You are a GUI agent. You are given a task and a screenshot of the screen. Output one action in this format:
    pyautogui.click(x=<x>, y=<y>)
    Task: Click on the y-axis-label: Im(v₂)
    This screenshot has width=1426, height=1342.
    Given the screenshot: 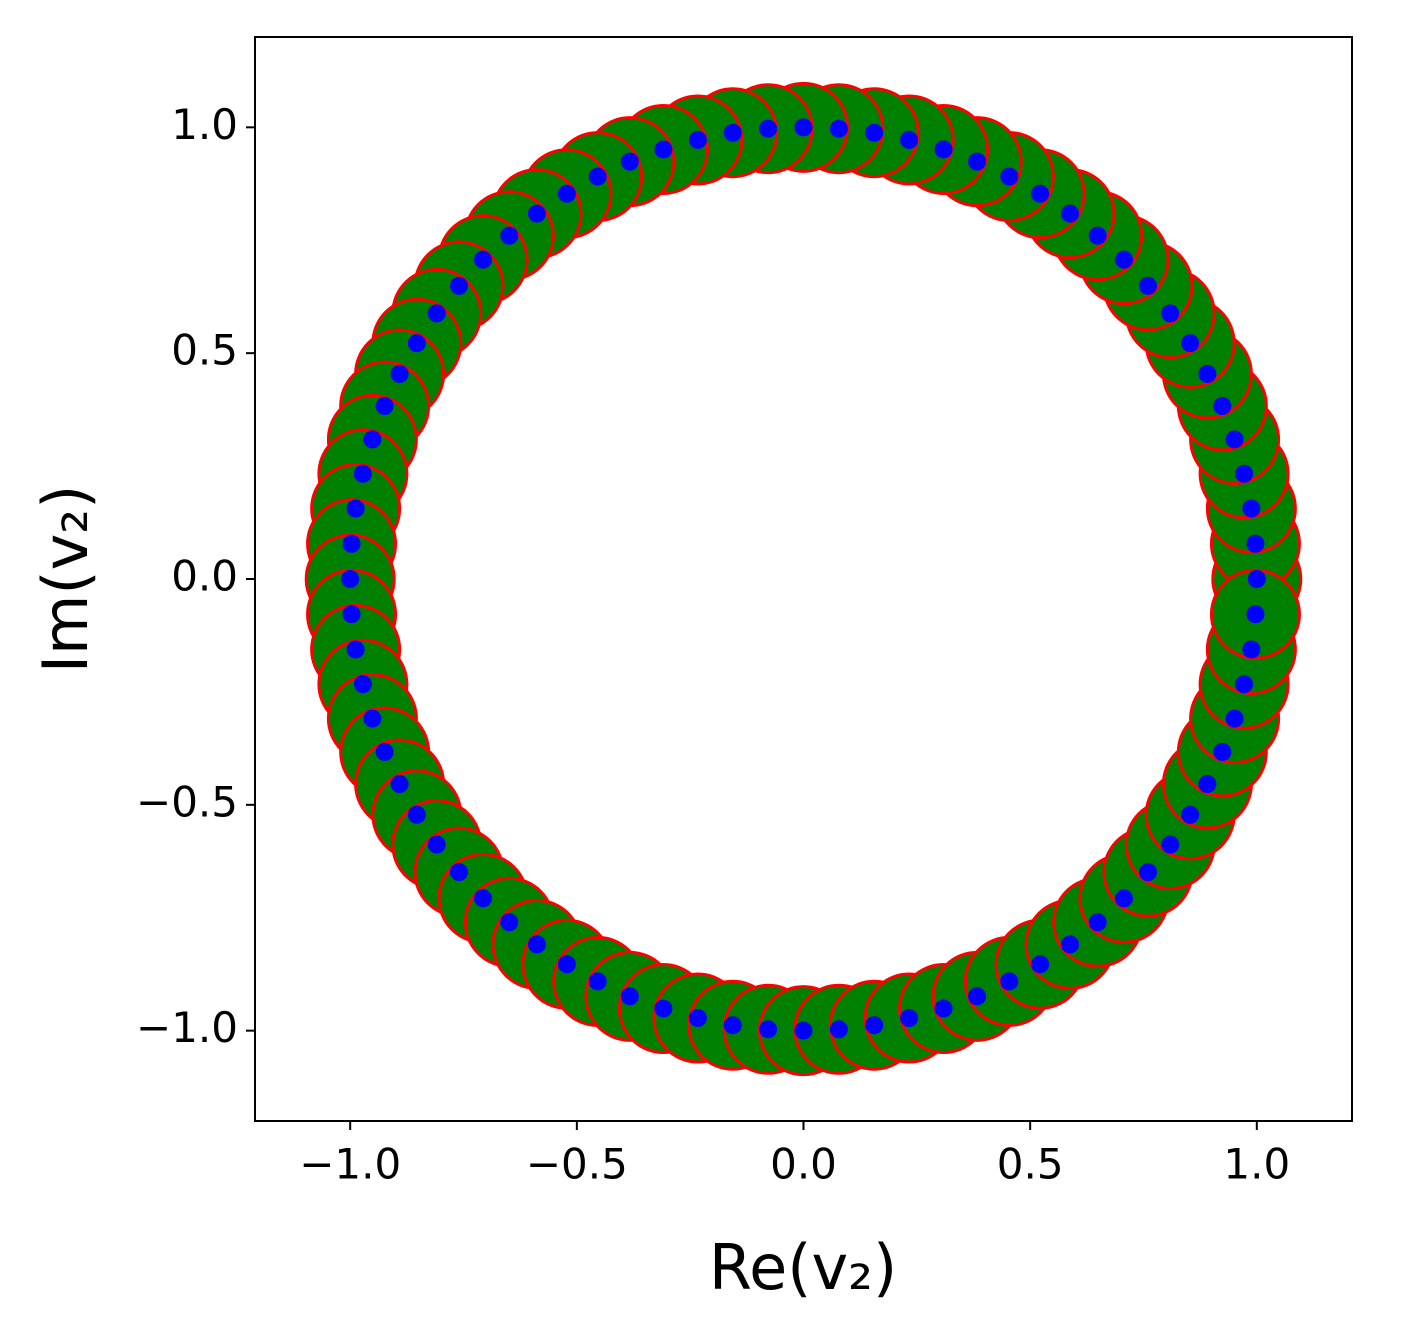 What is the action you would take?
    pyautogui.click(x=65, y=579)
    